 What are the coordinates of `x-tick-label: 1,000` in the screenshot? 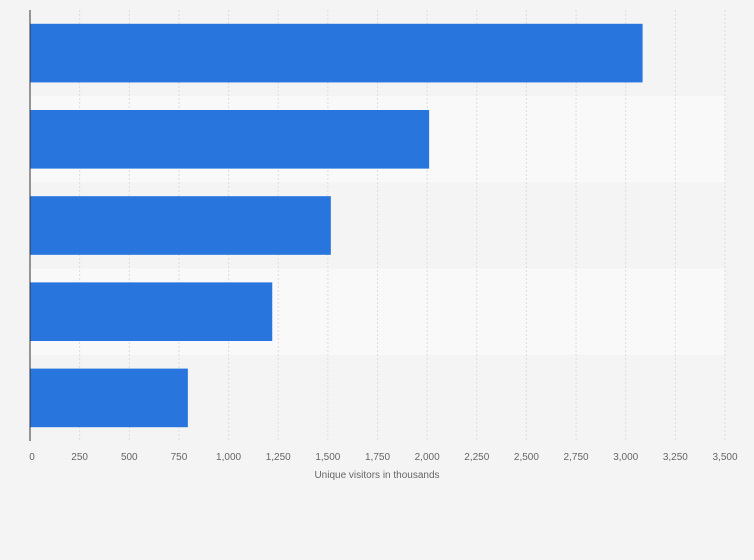 It's located at (228, 457).